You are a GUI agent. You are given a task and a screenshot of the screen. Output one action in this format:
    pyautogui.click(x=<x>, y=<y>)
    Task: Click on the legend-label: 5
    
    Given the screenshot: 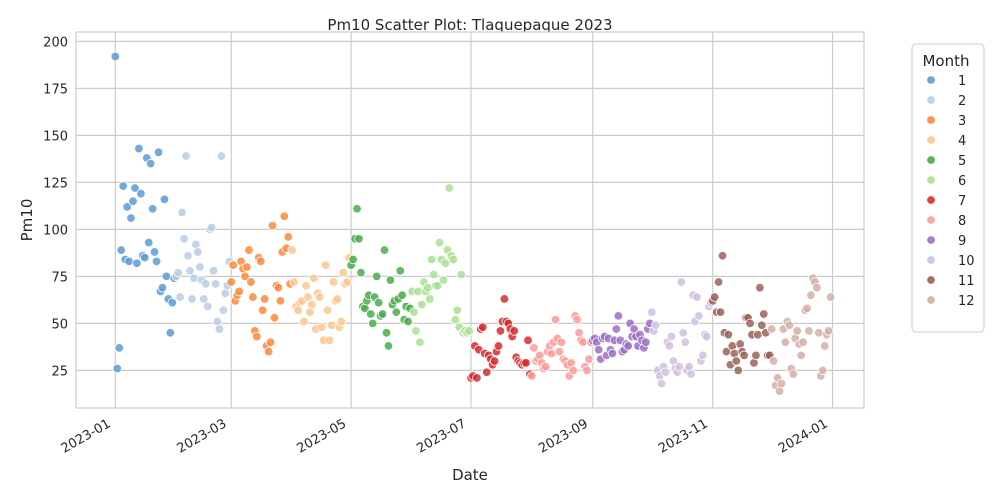 What is the action you would take?
    pyautogui.click(x=962, y=161)
    